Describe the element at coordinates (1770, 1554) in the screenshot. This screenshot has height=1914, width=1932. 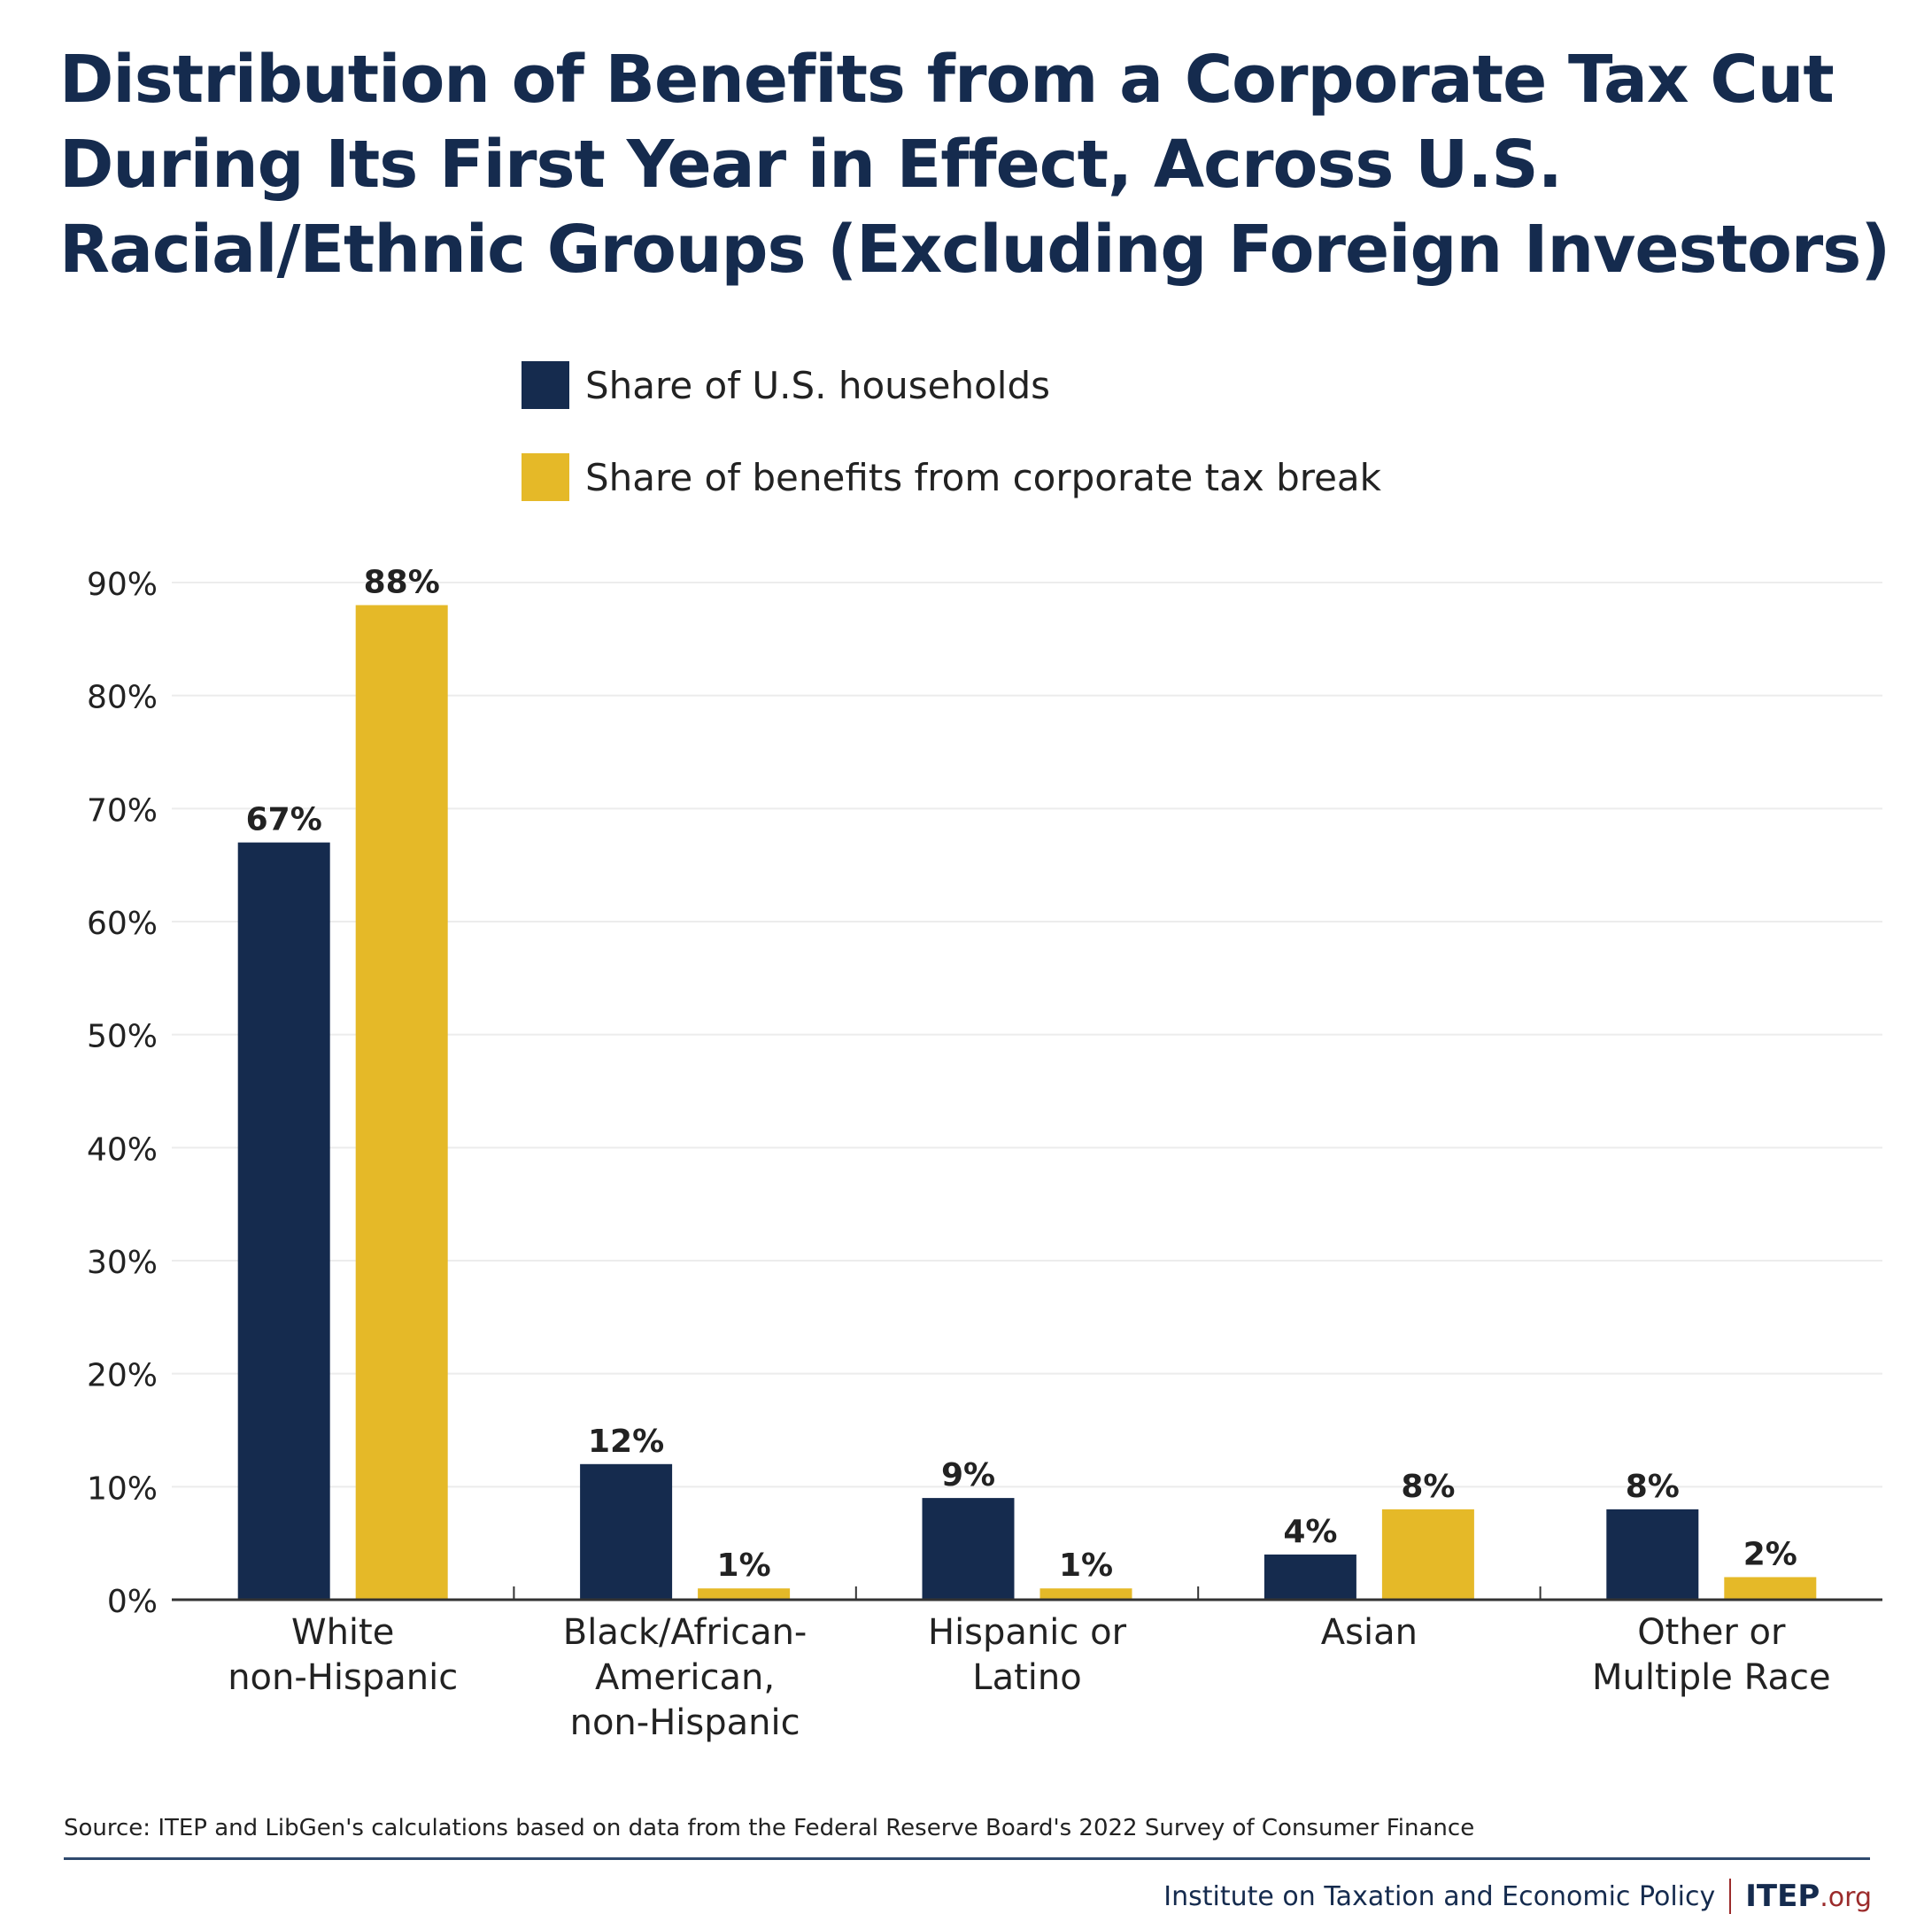
I see `data-label: 2%` at that location.